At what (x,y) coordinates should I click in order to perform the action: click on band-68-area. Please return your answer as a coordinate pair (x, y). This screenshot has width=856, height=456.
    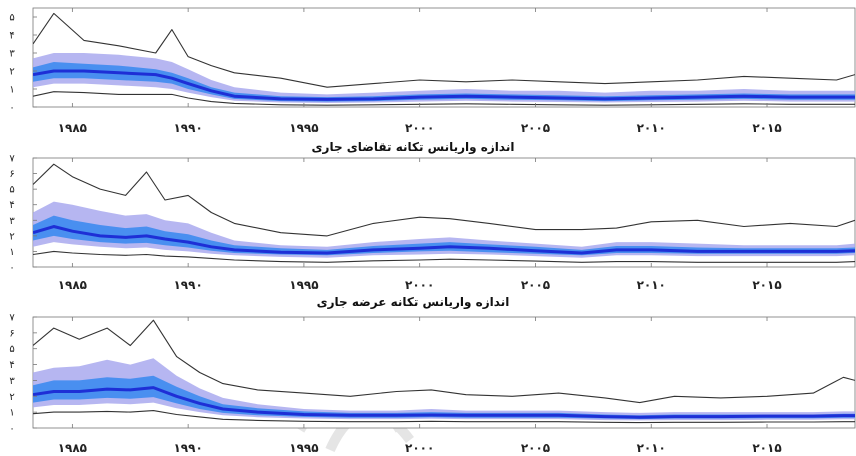
    Looking at the image, I should click on (444, 397).